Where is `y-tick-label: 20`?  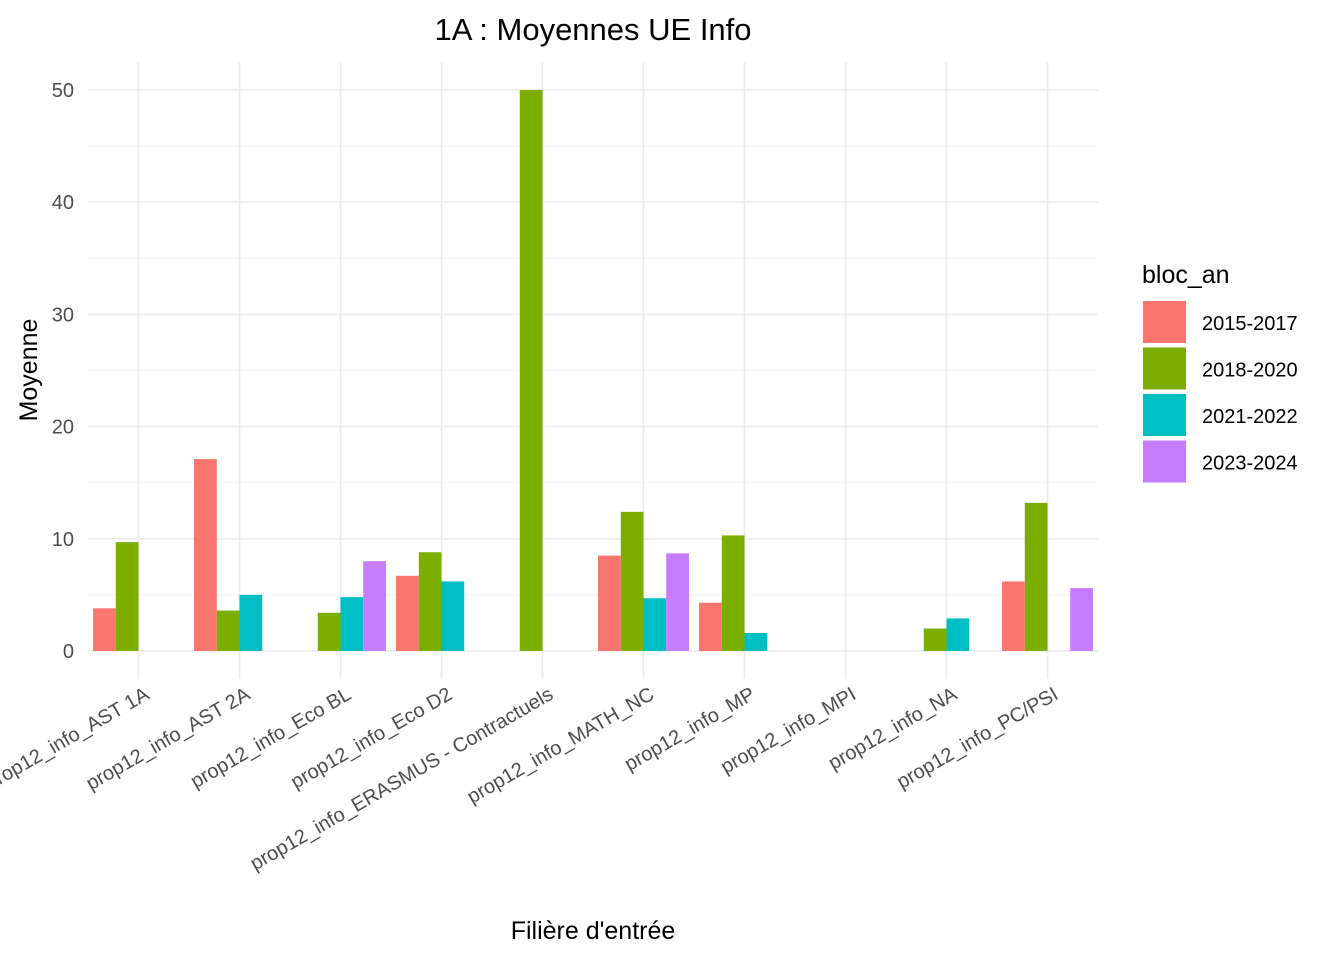
y-tick-label: 20 is located at coordinates (63, 428).